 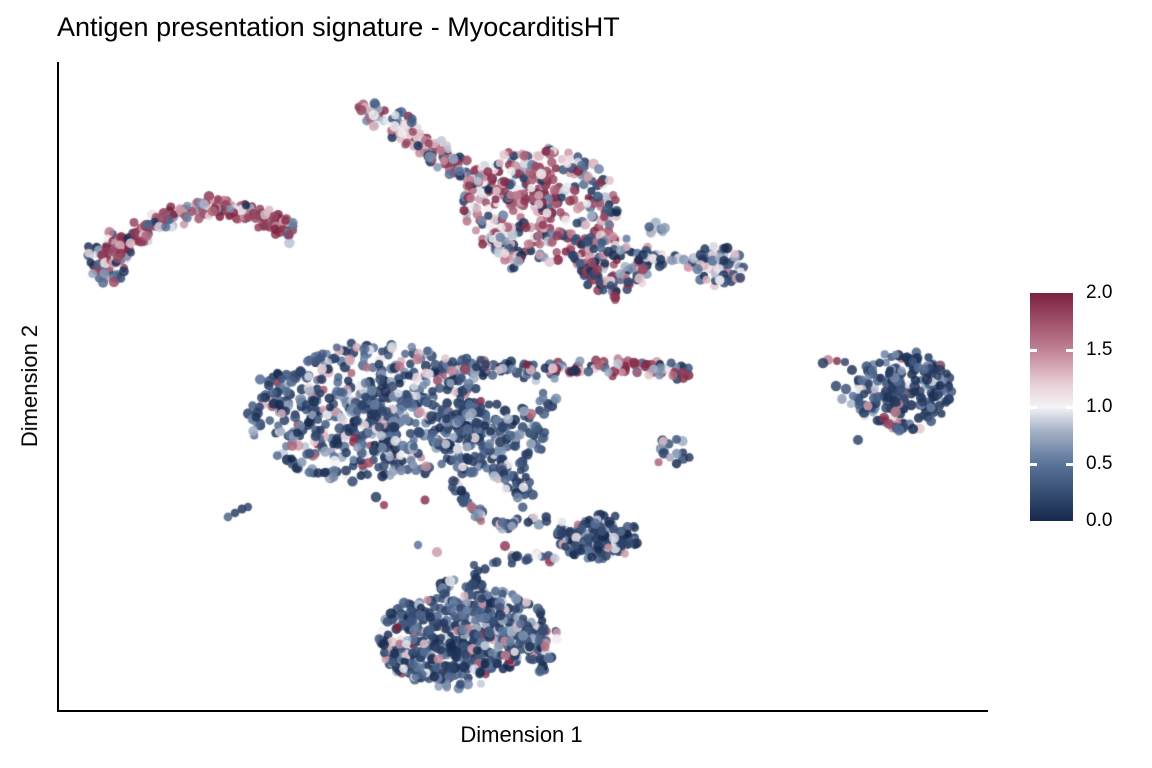 What do you see at coordinates (1099, 520) in the screenshot?
I see `colorbar-tick-label: 0.0` at bounding box center [1099, 520].